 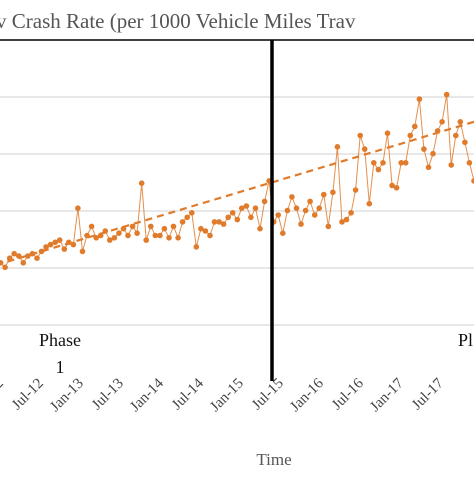 I want to click on x-tick-label: Jan-13, so click(x=67, y=396).